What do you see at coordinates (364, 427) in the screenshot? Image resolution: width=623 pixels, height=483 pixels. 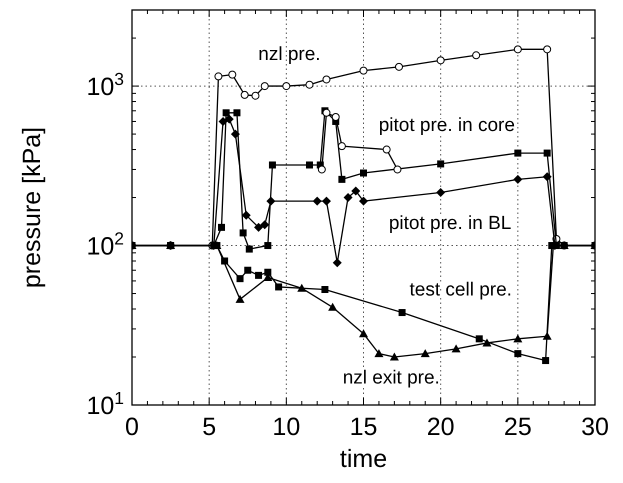 I see `x-tick-label: 15` at bounding box center [364, 427].